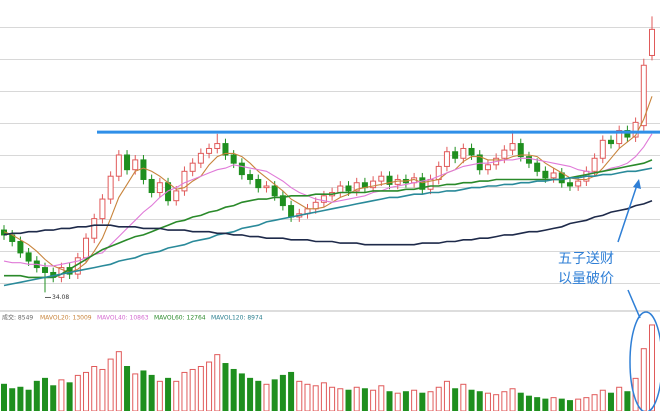 This screenshot has height=411, width=660. I want to click on volume-label: MAVOL40: 10863, so click(123, 318).